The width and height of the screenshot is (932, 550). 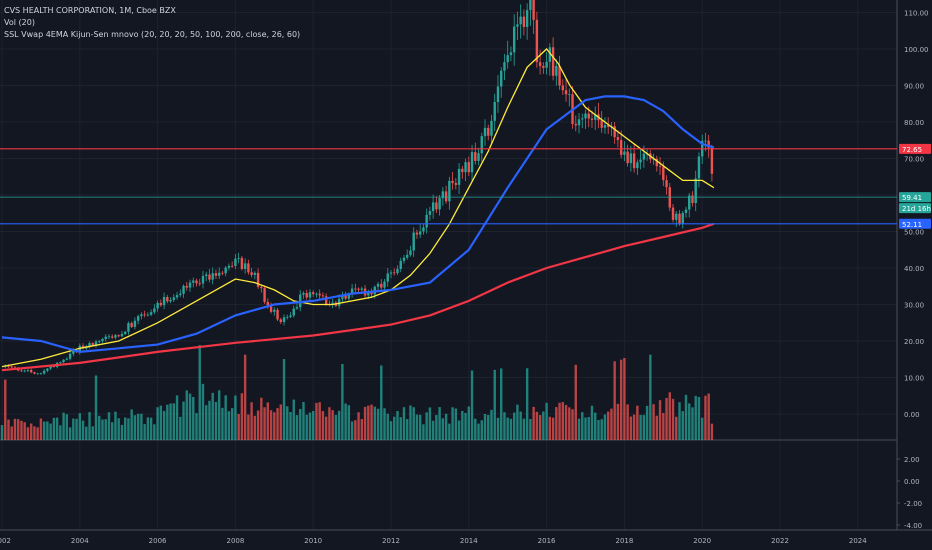 What do you see at coordinates (391, 541) in the screenshot?
I see `time-tick-label: 2012` at bounding box center [391, 541].